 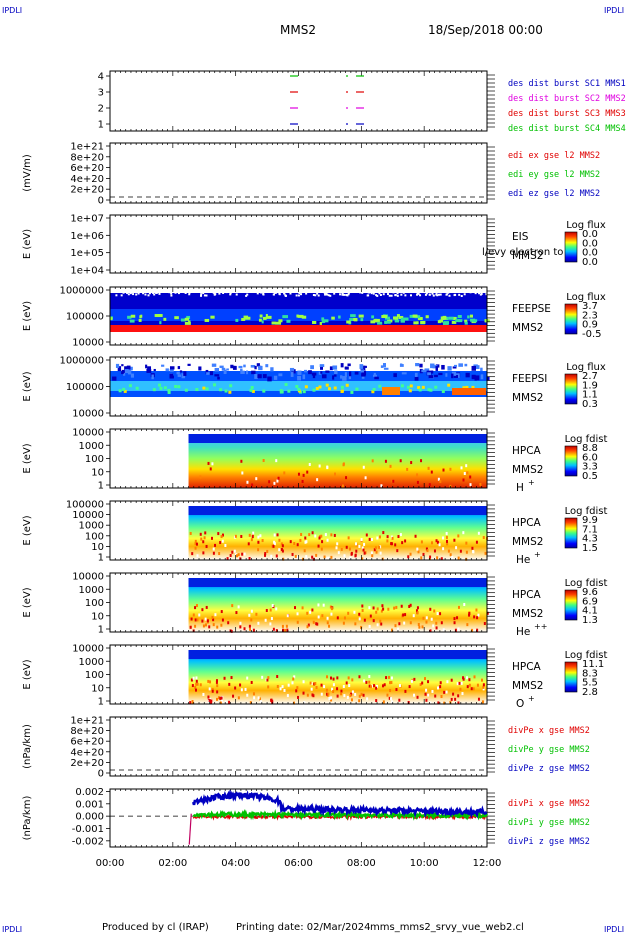 What do you see at coordinates (571, 605) in the screenshot?
I see `colorbar` at bounding box center [571, 605].